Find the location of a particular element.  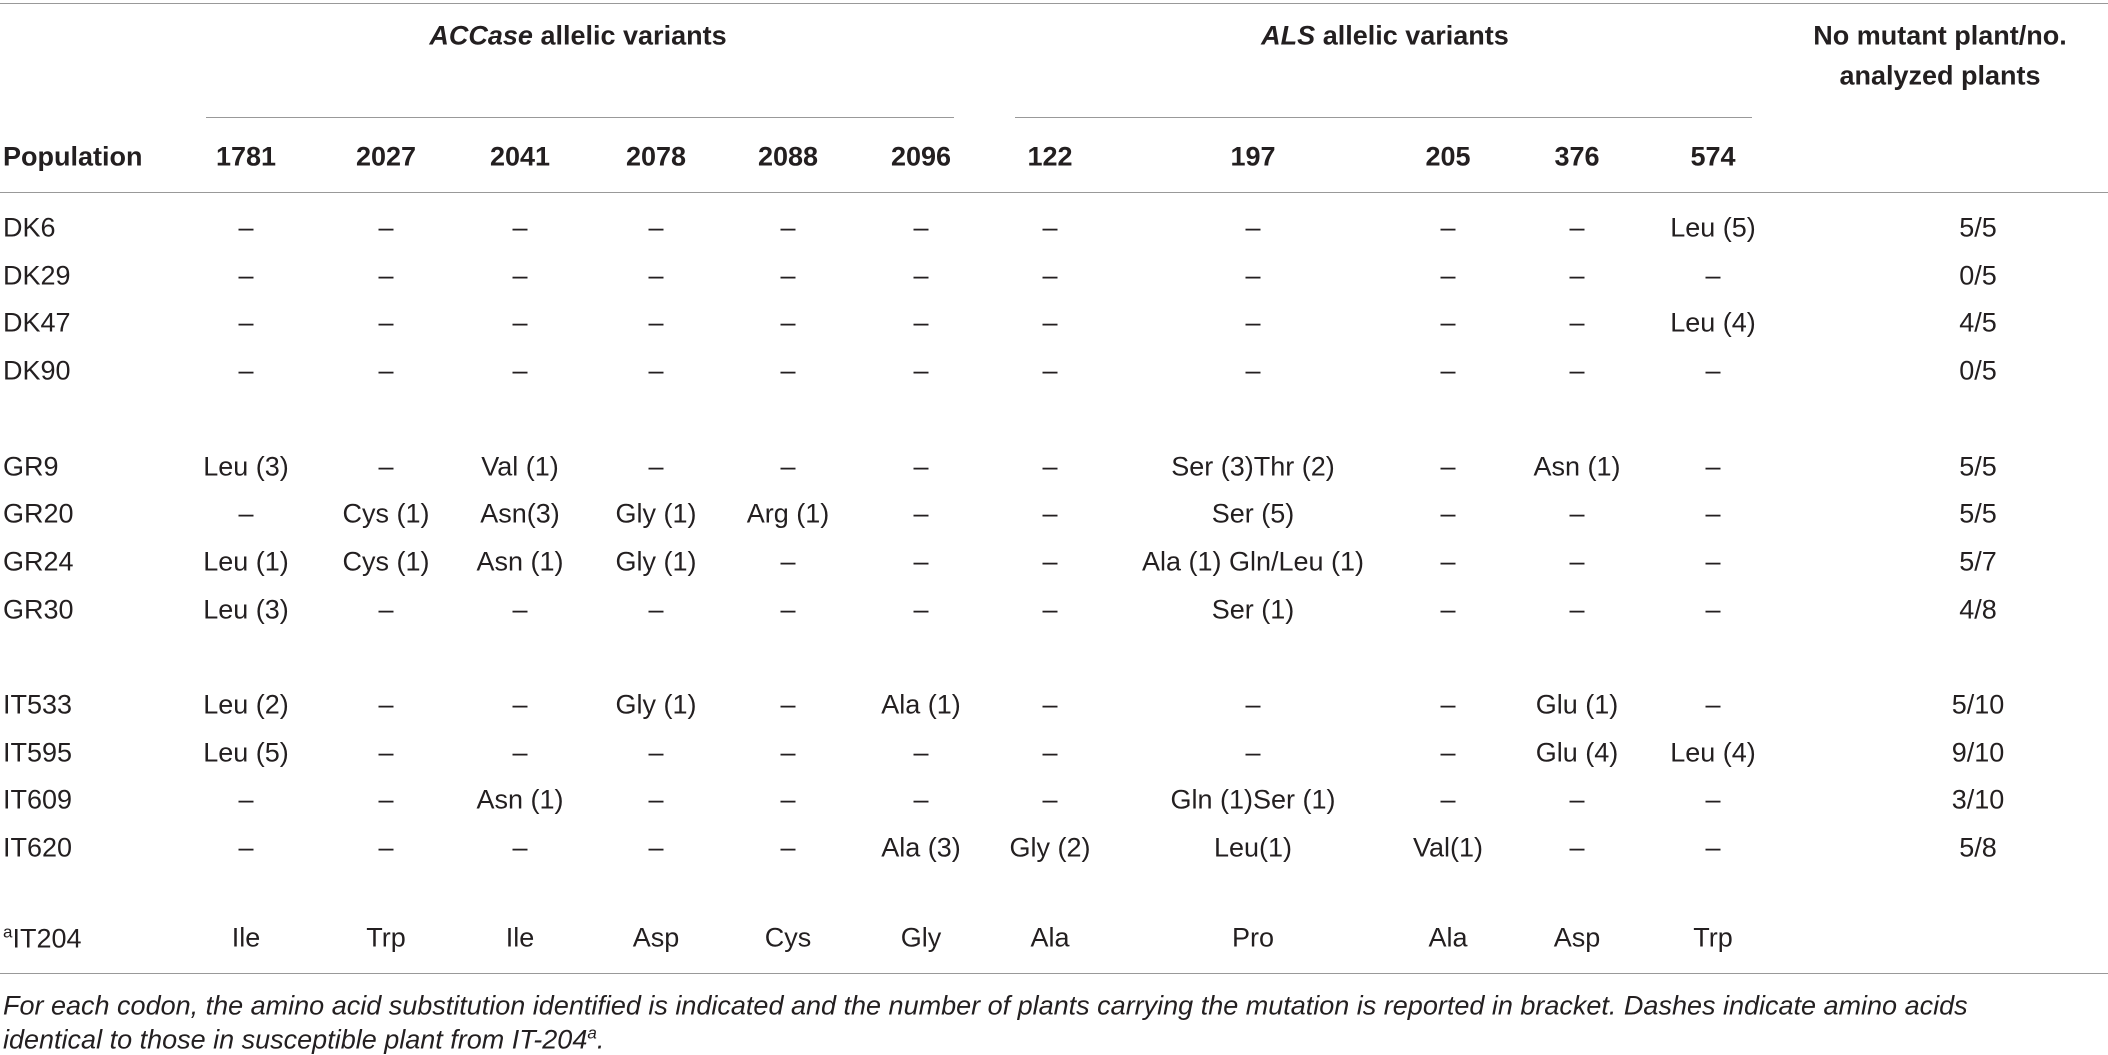

cell: Trp is located at coordinates (386, 937).